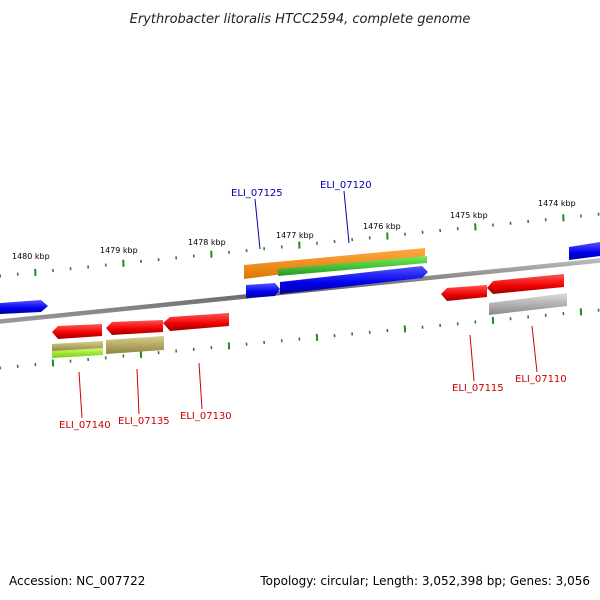 The height and width of the screenshot is (600, 600). What do you see at coordinates (478, 388) in the screenshot?
I see `gene-label-eli-07115: ELI_07115` at bounding box center [478, 388].